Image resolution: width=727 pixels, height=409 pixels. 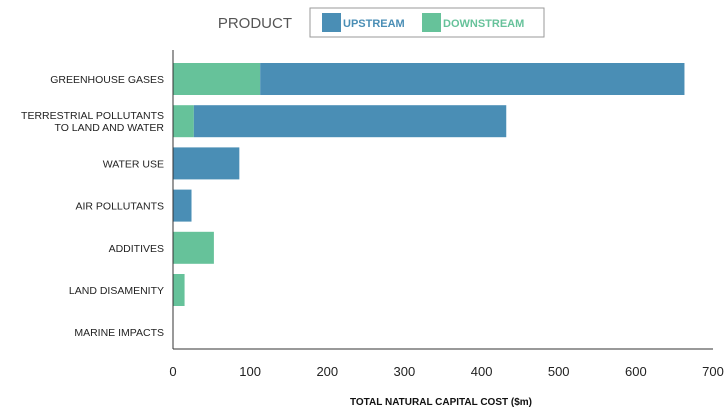 I want to click on bar-upstream-water-use, so click(x=206, y=163).